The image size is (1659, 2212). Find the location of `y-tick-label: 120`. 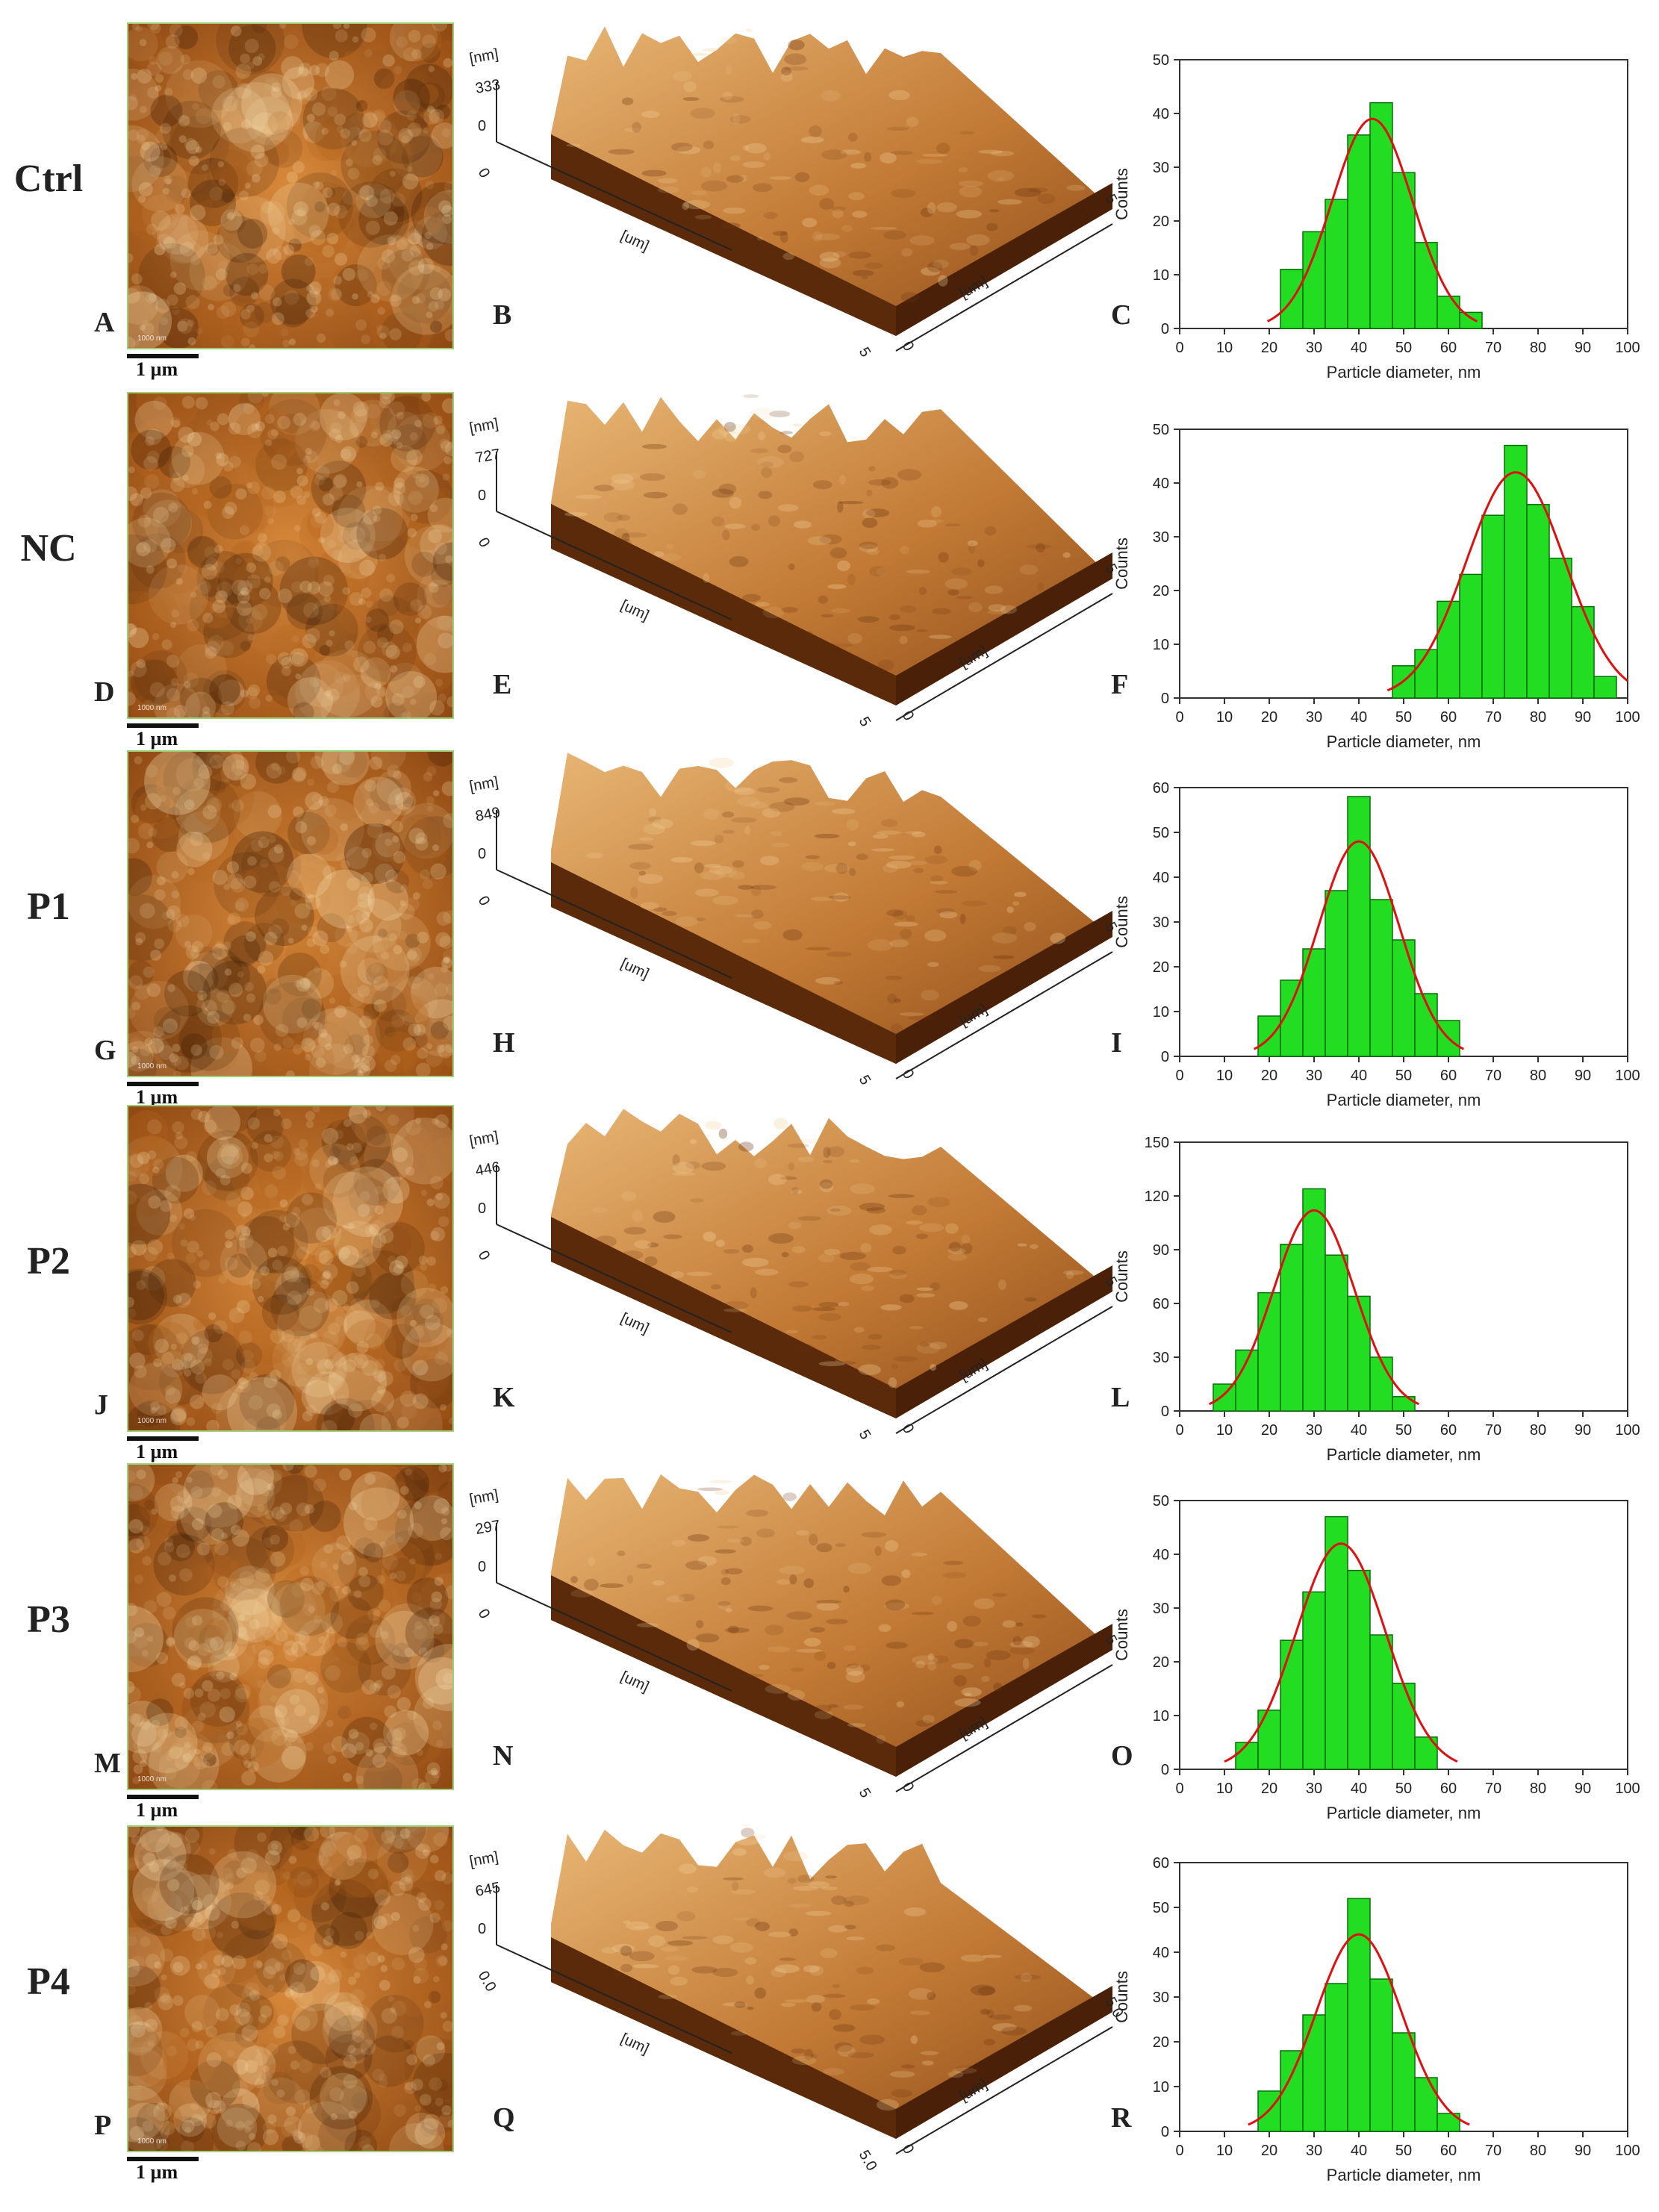

y-tick-label: 120 is located at coordinates (1157, 1196).